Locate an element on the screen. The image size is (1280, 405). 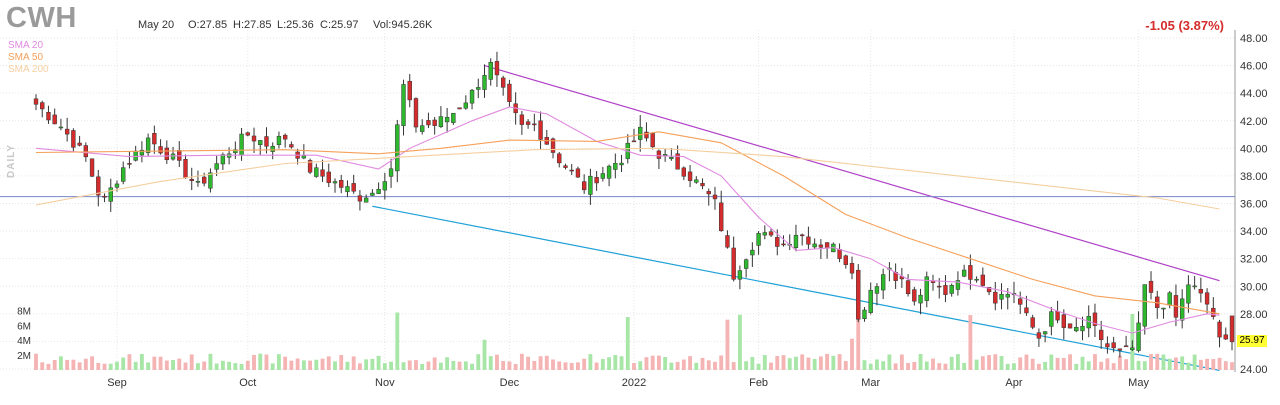
legend-sma-20: SMA 20 is located at coordinates (26, 45).